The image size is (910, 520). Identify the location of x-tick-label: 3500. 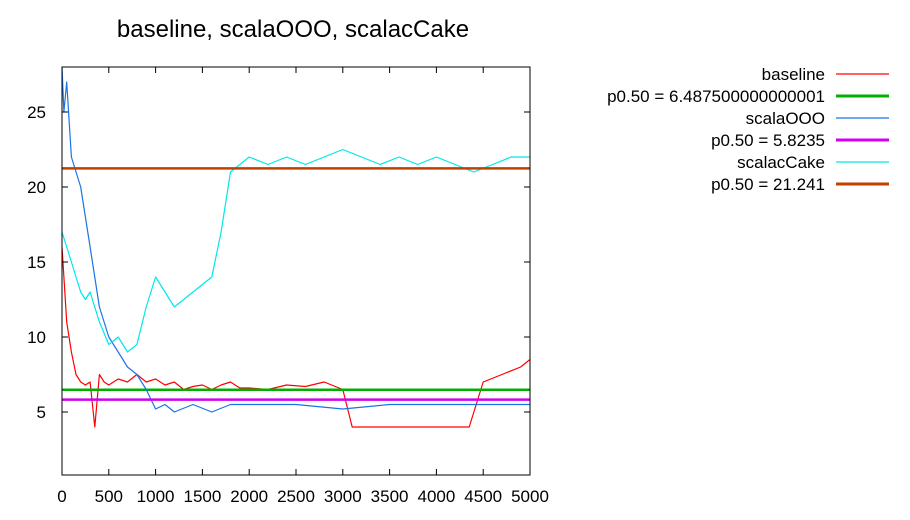
(390, 496).